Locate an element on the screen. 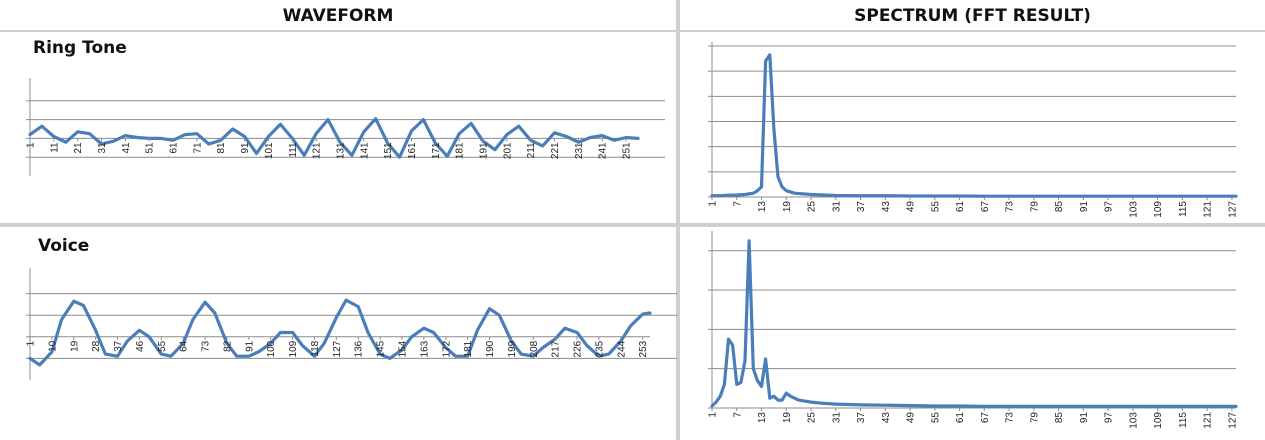  x-tick-label: 163 is located at coordinates (424, 348).